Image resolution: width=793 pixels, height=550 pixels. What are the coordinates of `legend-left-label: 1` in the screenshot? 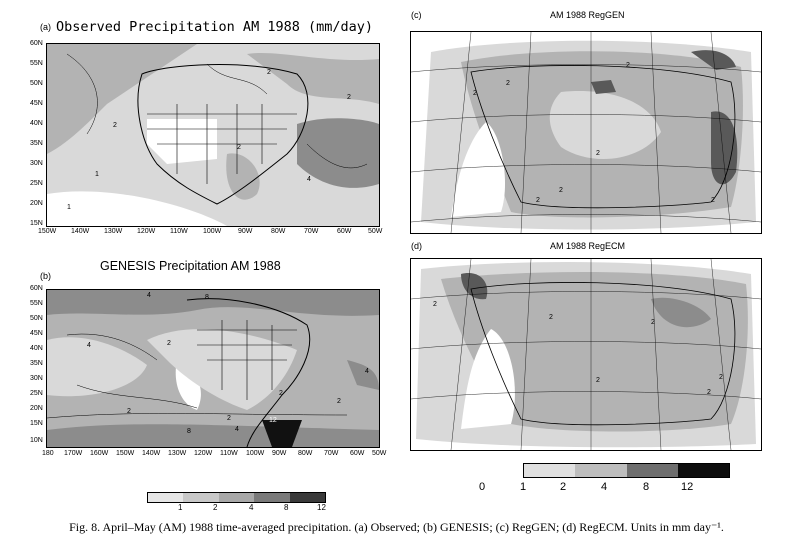 It's located at (180, 507).